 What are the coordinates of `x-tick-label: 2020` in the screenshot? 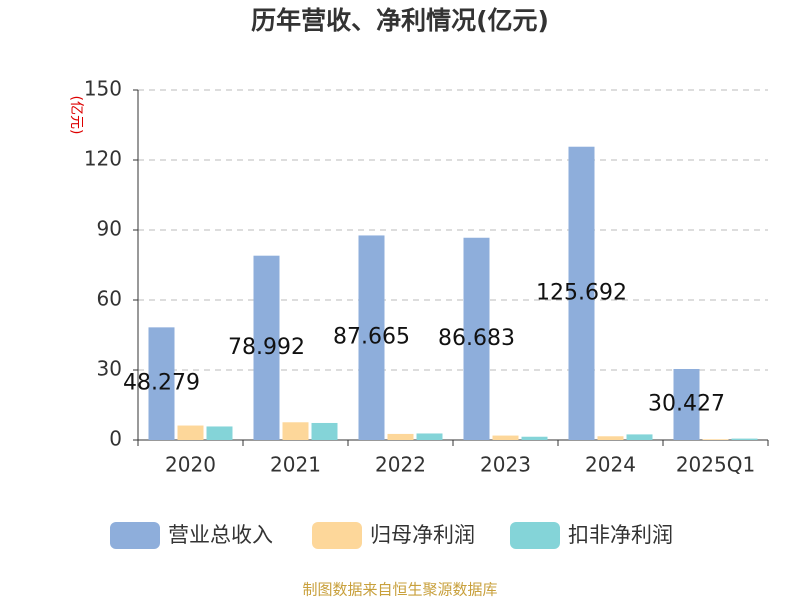 It's located at (190, 465).